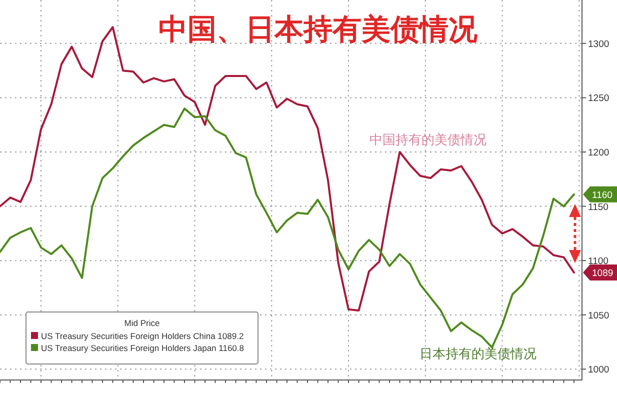 Image resolution: width=617 pixels, height=393 pixels. Describe the element at coordinates (598, 262) in the screenshot. I see `y-tick-label: 1100` at that location.